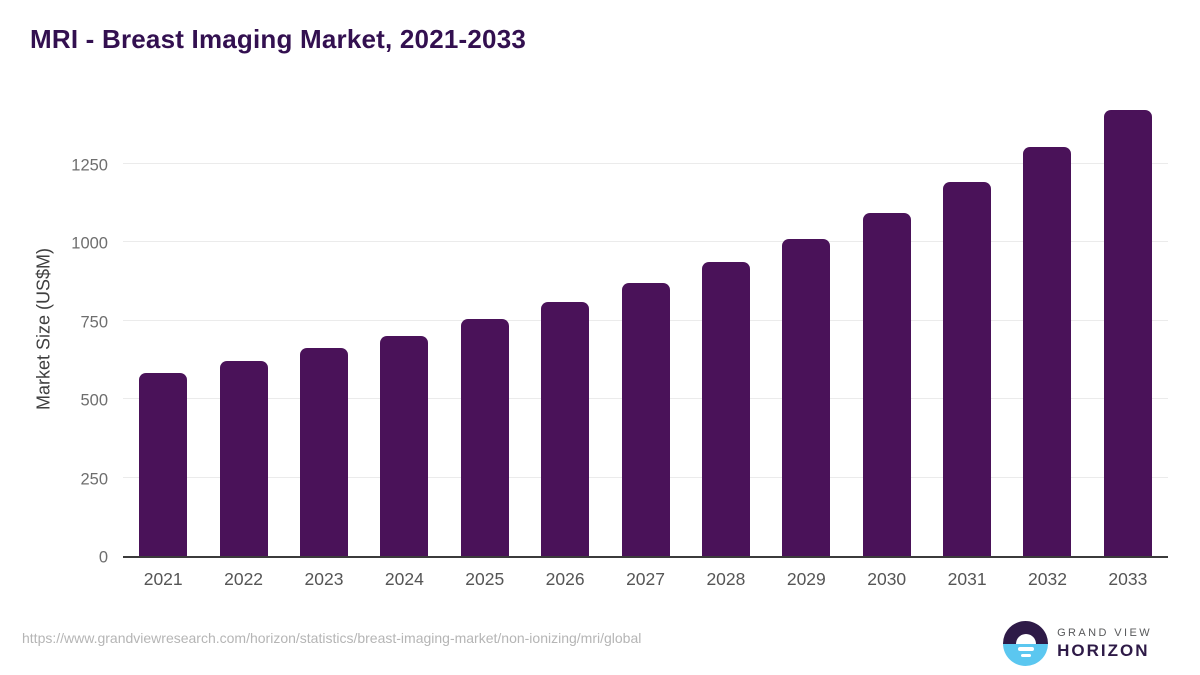 The width and height of the screenshot is (1200, 675). I want to click on y-tick-0: 0, so click(103, 557).